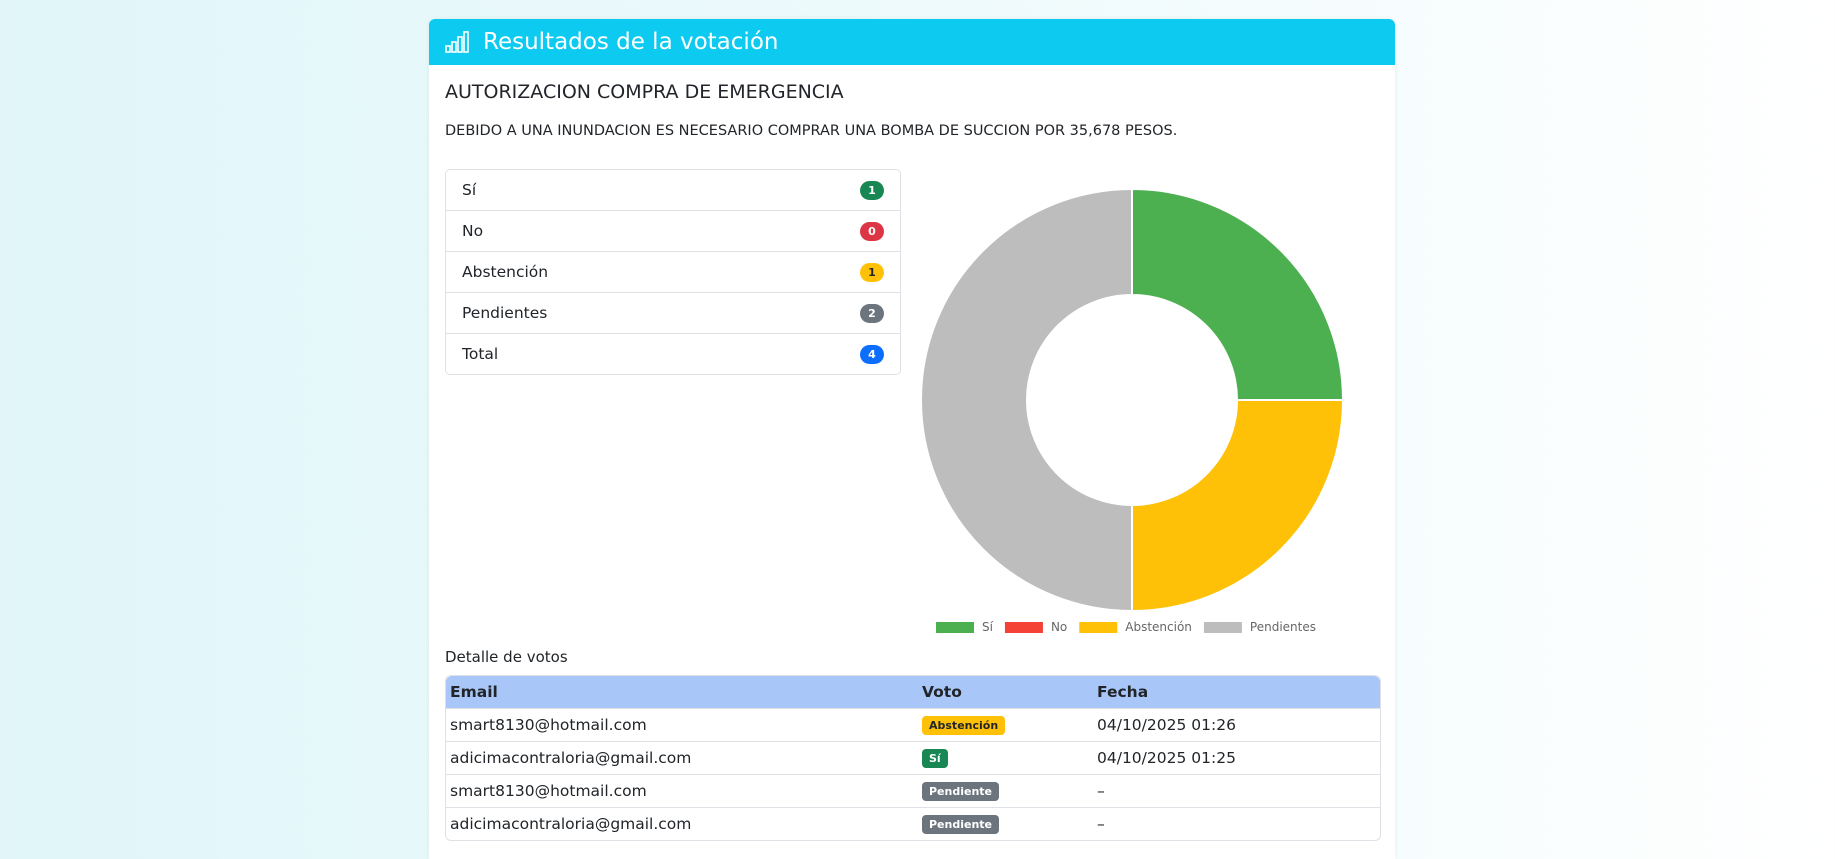 The width and height of the screenshot is (1835, 859). Describe the element at coordinates (964, 725) in the screenshot. I see `vote-badge: Abstención` at that location.